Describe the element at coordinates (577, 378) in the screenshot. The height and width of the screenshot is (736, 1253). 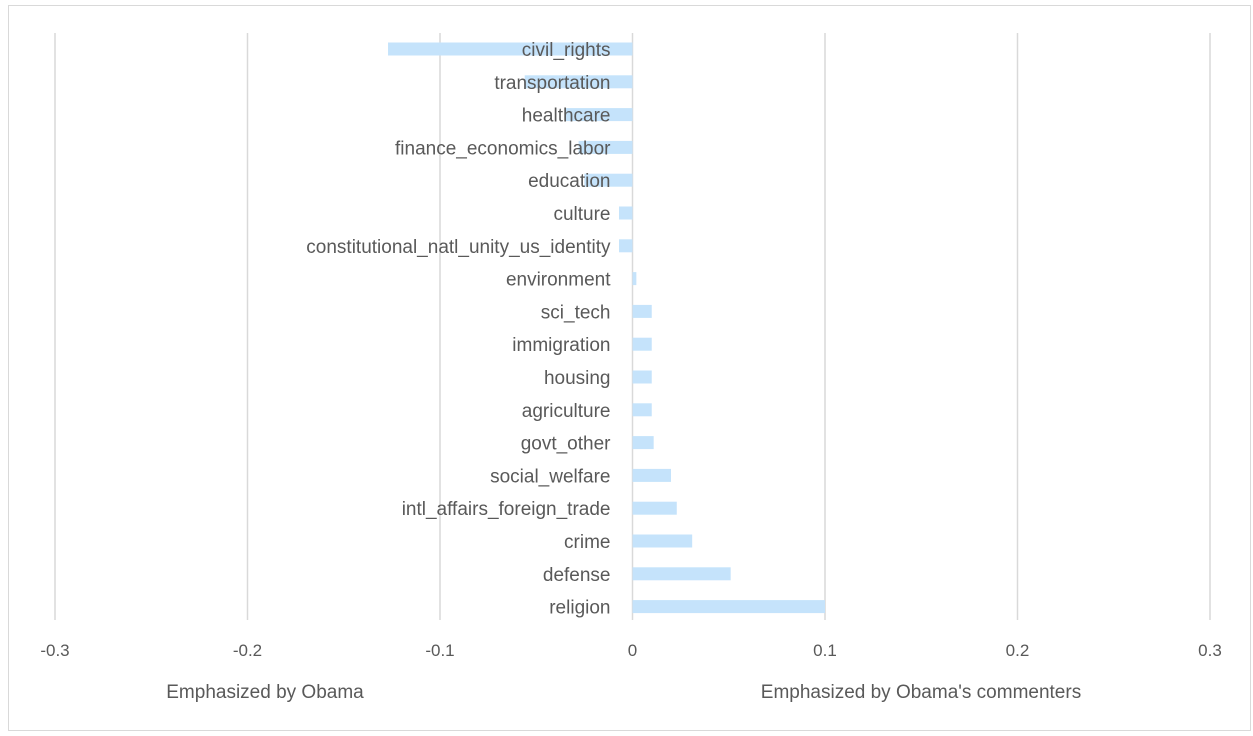
I see `category-label-housing: housing` at that location.